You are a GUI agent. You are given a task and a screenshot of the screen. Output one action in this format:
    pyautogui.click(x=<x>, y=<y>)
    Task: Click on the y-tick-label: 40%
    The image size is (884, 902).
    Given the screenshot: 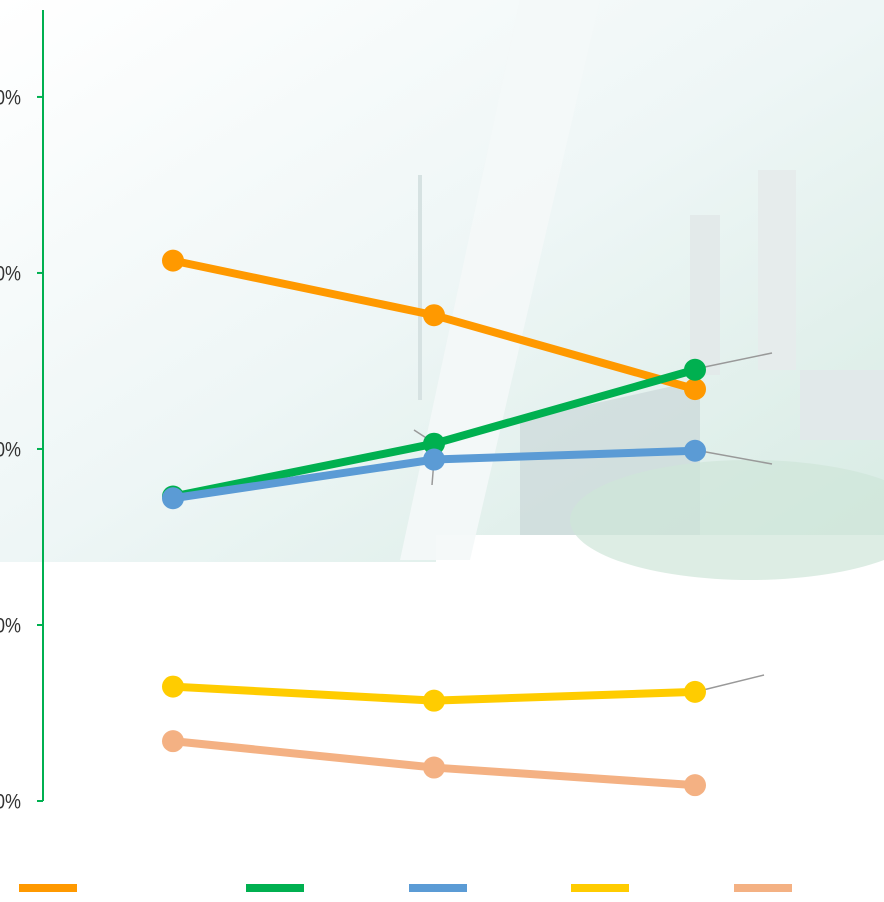 What is the action you would take?
    pyautogui.click(x=10, y=274)
    